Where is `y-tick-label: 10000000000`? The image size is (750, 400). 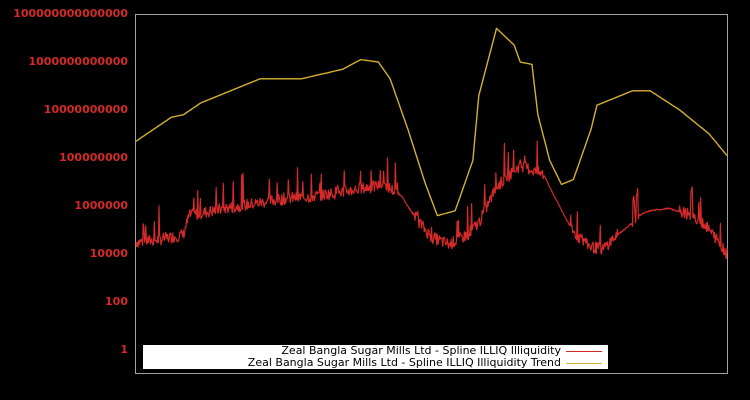
y-tick-label: 10000000000 is located at coordinates (85, 109).